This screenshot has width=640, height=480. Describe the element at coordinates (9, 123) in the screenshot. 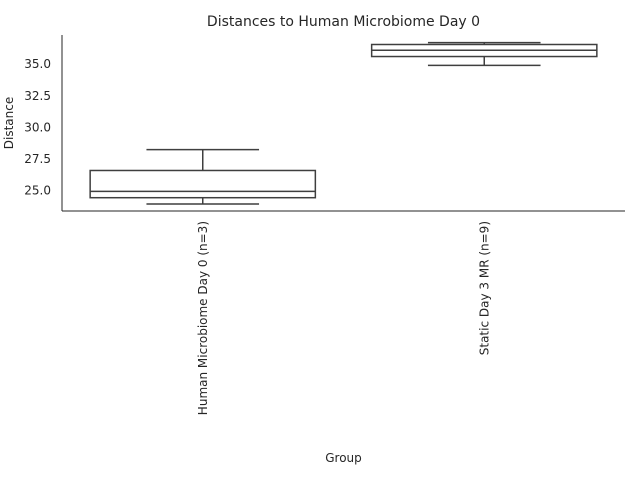

I see `y-axis-label: Distance` at that location.